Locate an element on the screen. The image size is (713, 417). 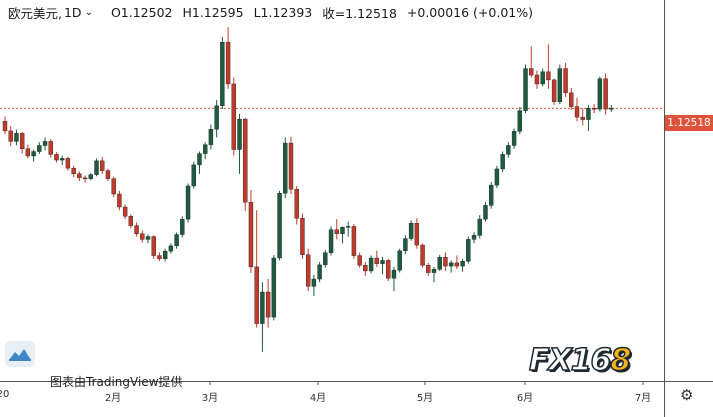
low-value: L1.12393 is located at coordinates (283, 12).